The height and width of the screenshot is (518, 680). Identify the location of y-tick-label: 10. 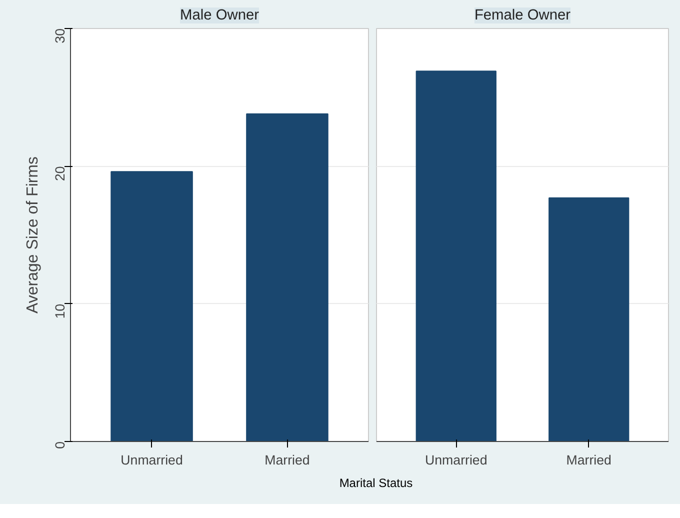
(60, 311).